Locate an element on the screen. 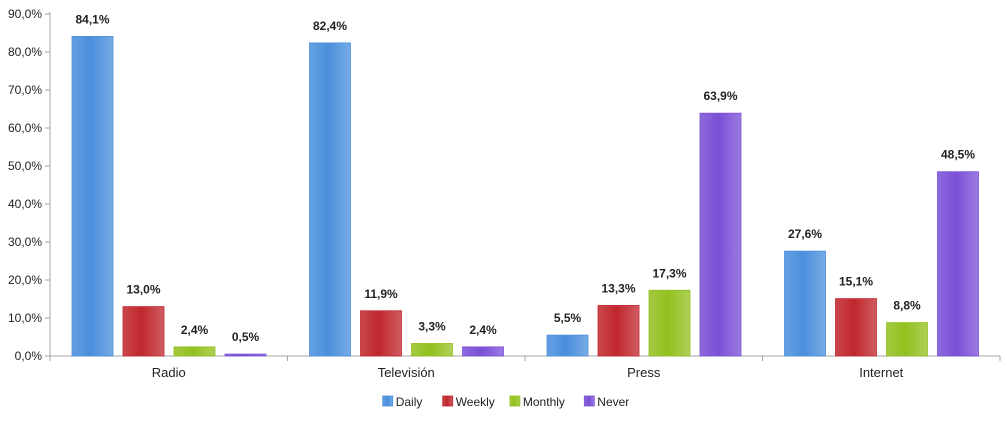 This screenshot has width=1007, height=425. y-tick-label: 10,0% is located at coordinates (25, 318).